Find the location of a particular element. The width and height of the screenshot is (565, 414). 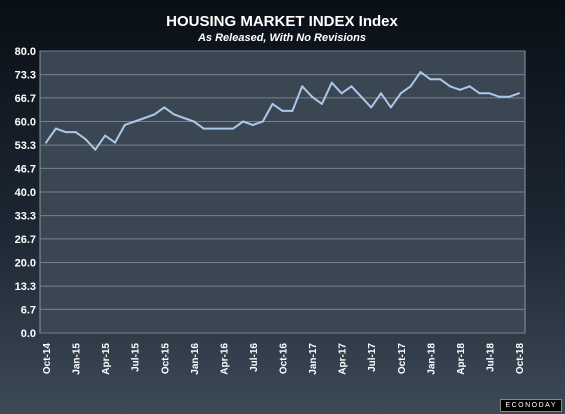

y-tick-label: 73.3 is located at coordinates (25, 76).